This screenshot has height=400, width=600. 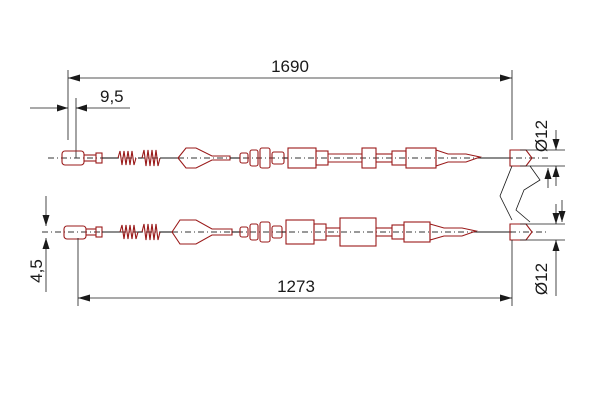 What do you see at coordinates (541, 279) in the screenshot?
I see `lower-diameter-label: Ø12` at bounding box center [541, 279].